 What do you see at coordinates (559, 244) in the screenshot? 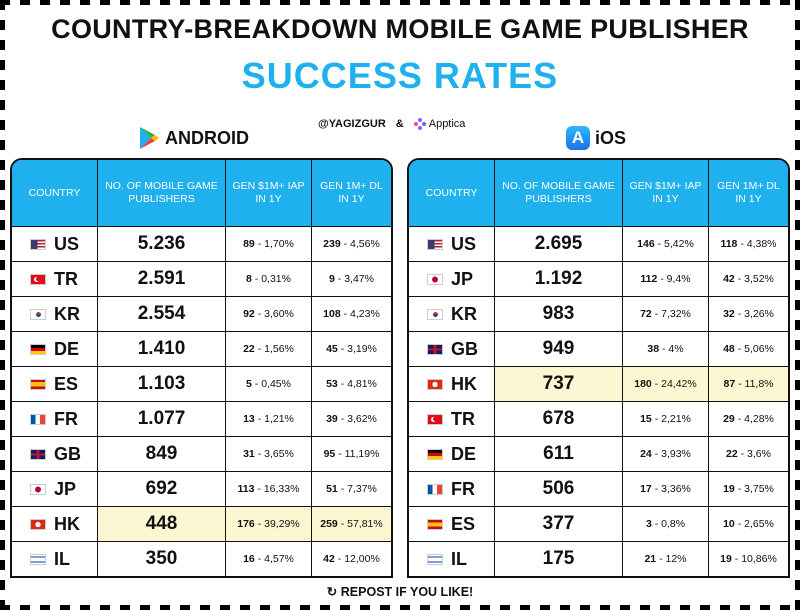
I see `publishers-cell: 2.695` at bounding box center [559, 244].